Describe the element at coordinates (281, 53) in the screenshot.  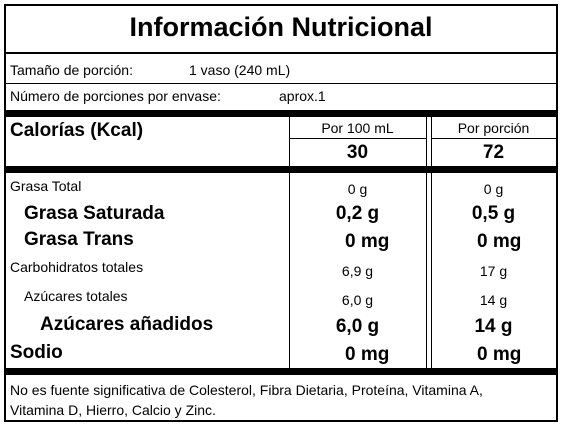
I see `title-divider` at that location.